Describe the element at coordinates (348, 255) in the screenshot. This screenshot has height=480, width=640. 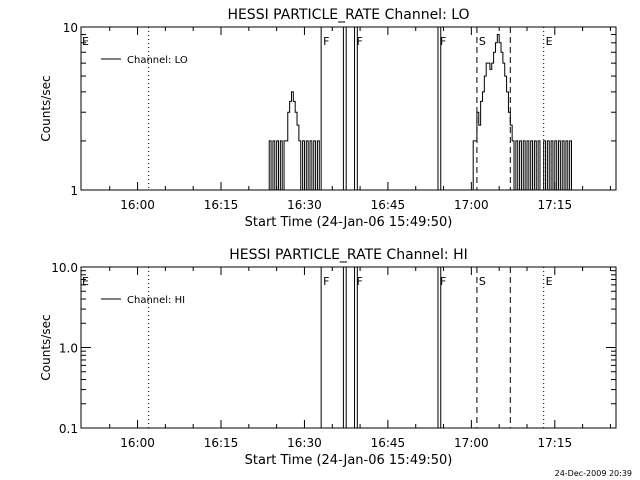
I see `chart-title: HESSI PARTICLE_RATE Channel: HI` at that location.